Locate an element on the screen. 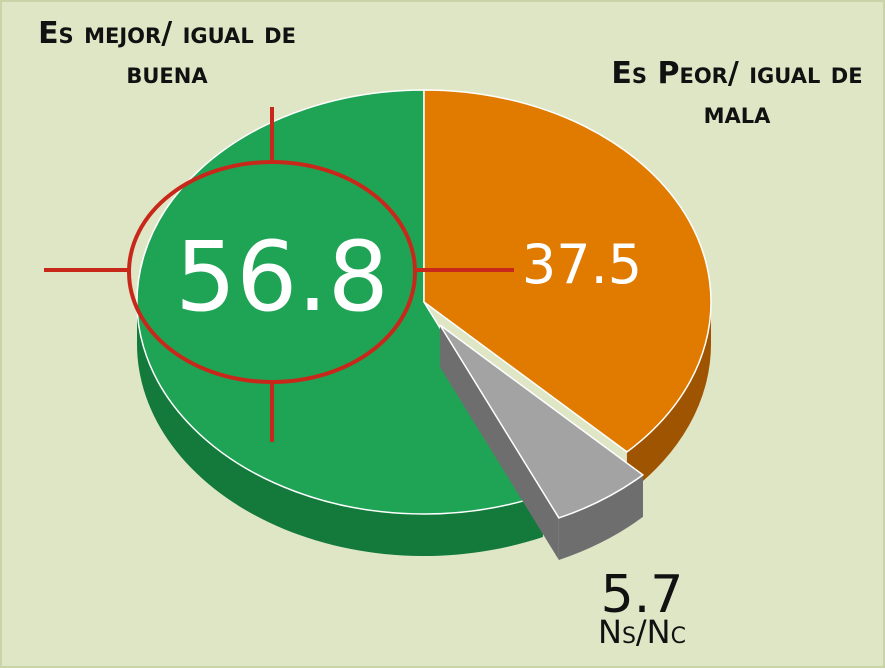  slice is located at coordinates (542, 421).